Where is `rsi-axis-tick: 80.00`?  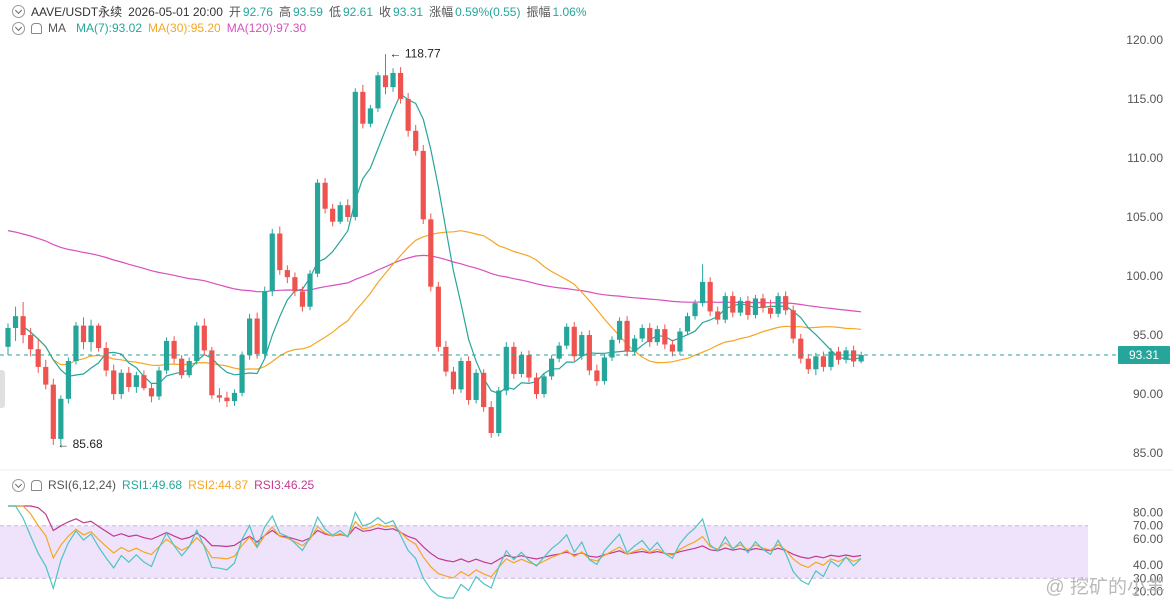 rsi-axis-tick: 80.00 is located at coordinates (1148, 513).